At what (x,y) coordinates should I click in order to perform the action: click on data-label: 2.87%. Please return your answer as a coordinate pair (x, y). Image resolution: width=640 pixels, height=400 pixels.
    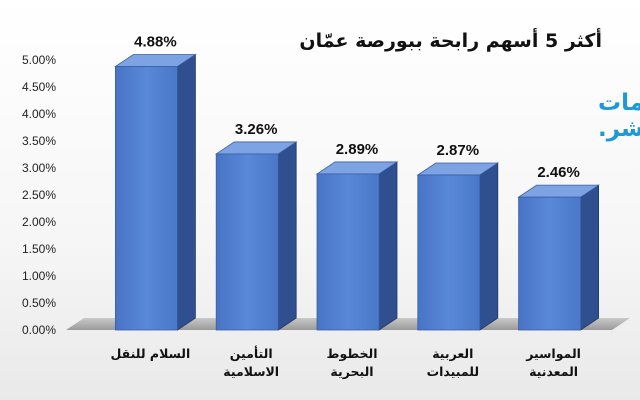
    Looking at the image, I should click on (458, 150).